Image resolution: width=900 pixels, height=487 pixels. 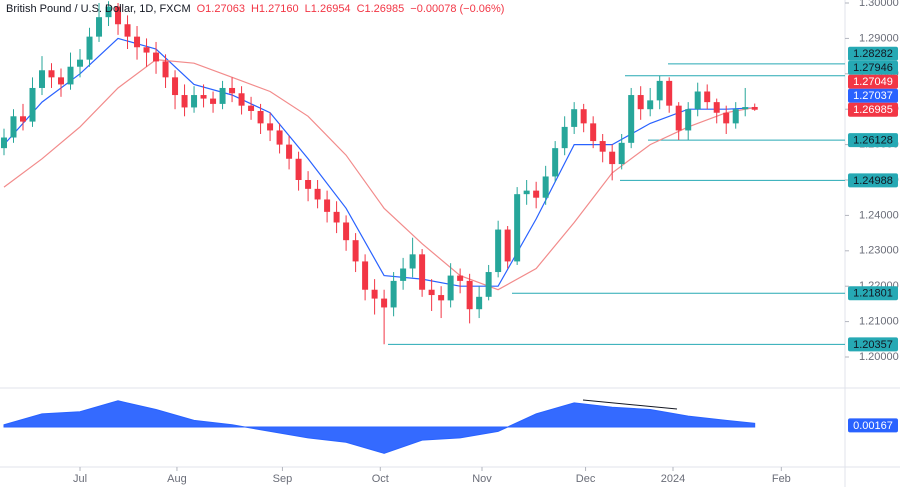 I want to click on ohlc-value: −0.00078 (−0.06%), so click(x=457, y=9).